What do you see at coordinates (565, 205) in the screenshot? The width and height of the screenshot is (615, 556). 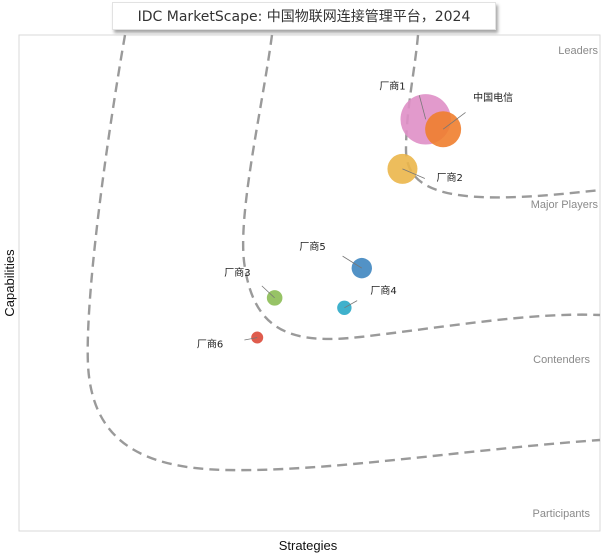 I see `segment-label-major-players: Major Players` at bounding box center [565, 205].